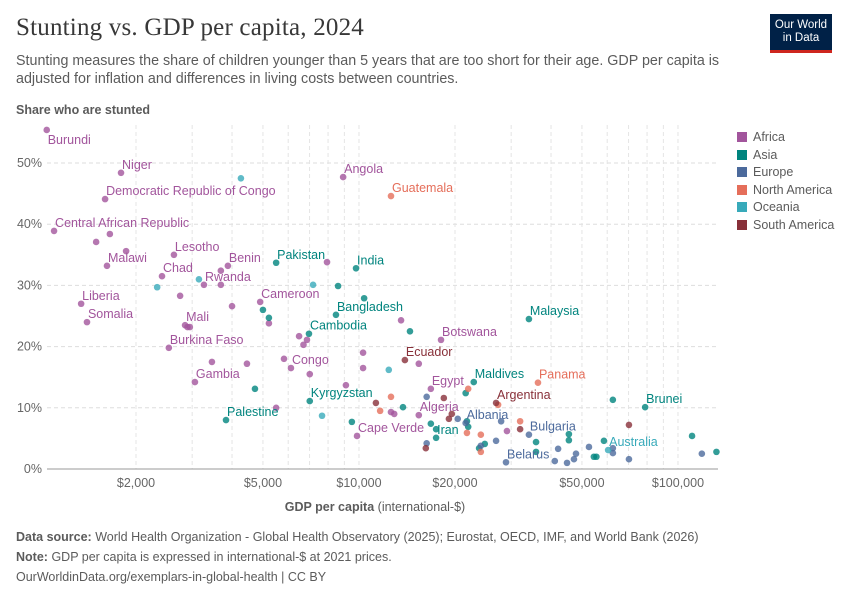 The height and width of the screenshot is (600, 850). What do you see at coordinates (765, 172) in the screenshot?
I see `legend-item-europe: Europe` at bounding box center [765, 172].